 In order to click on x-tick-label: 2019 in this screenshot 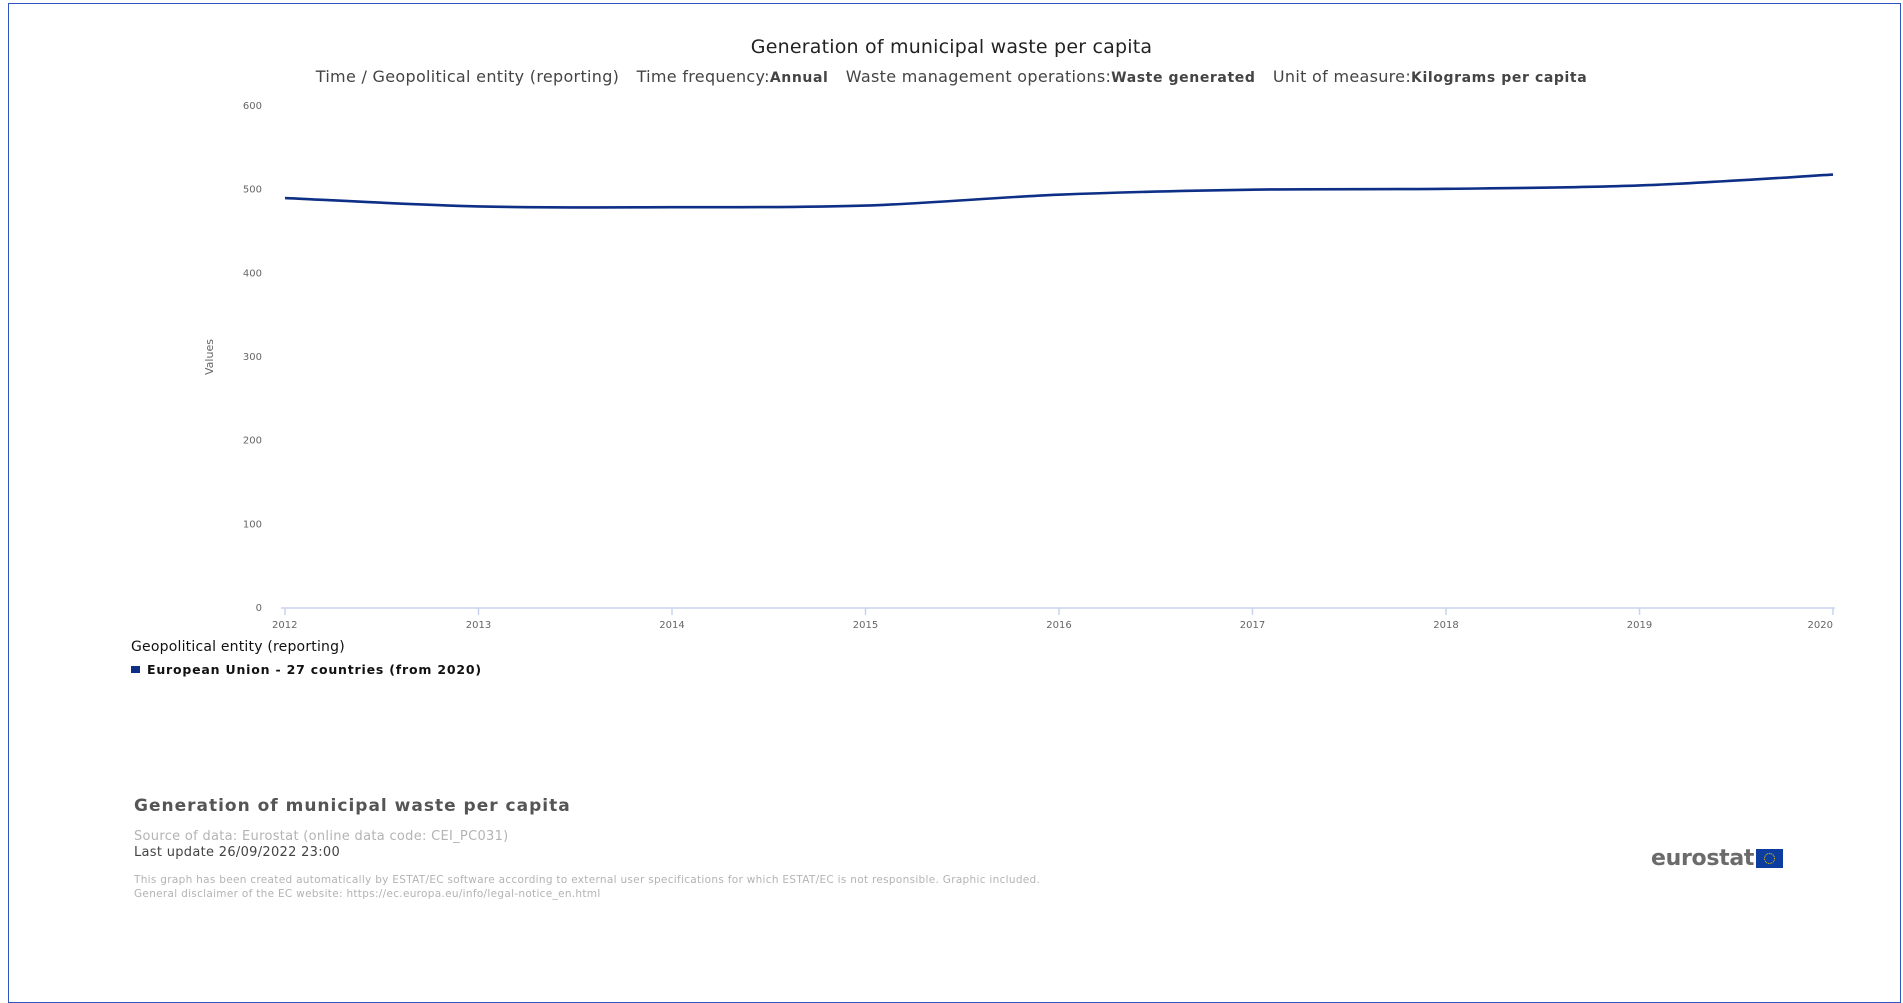, I will do `click(1639, 625)`.